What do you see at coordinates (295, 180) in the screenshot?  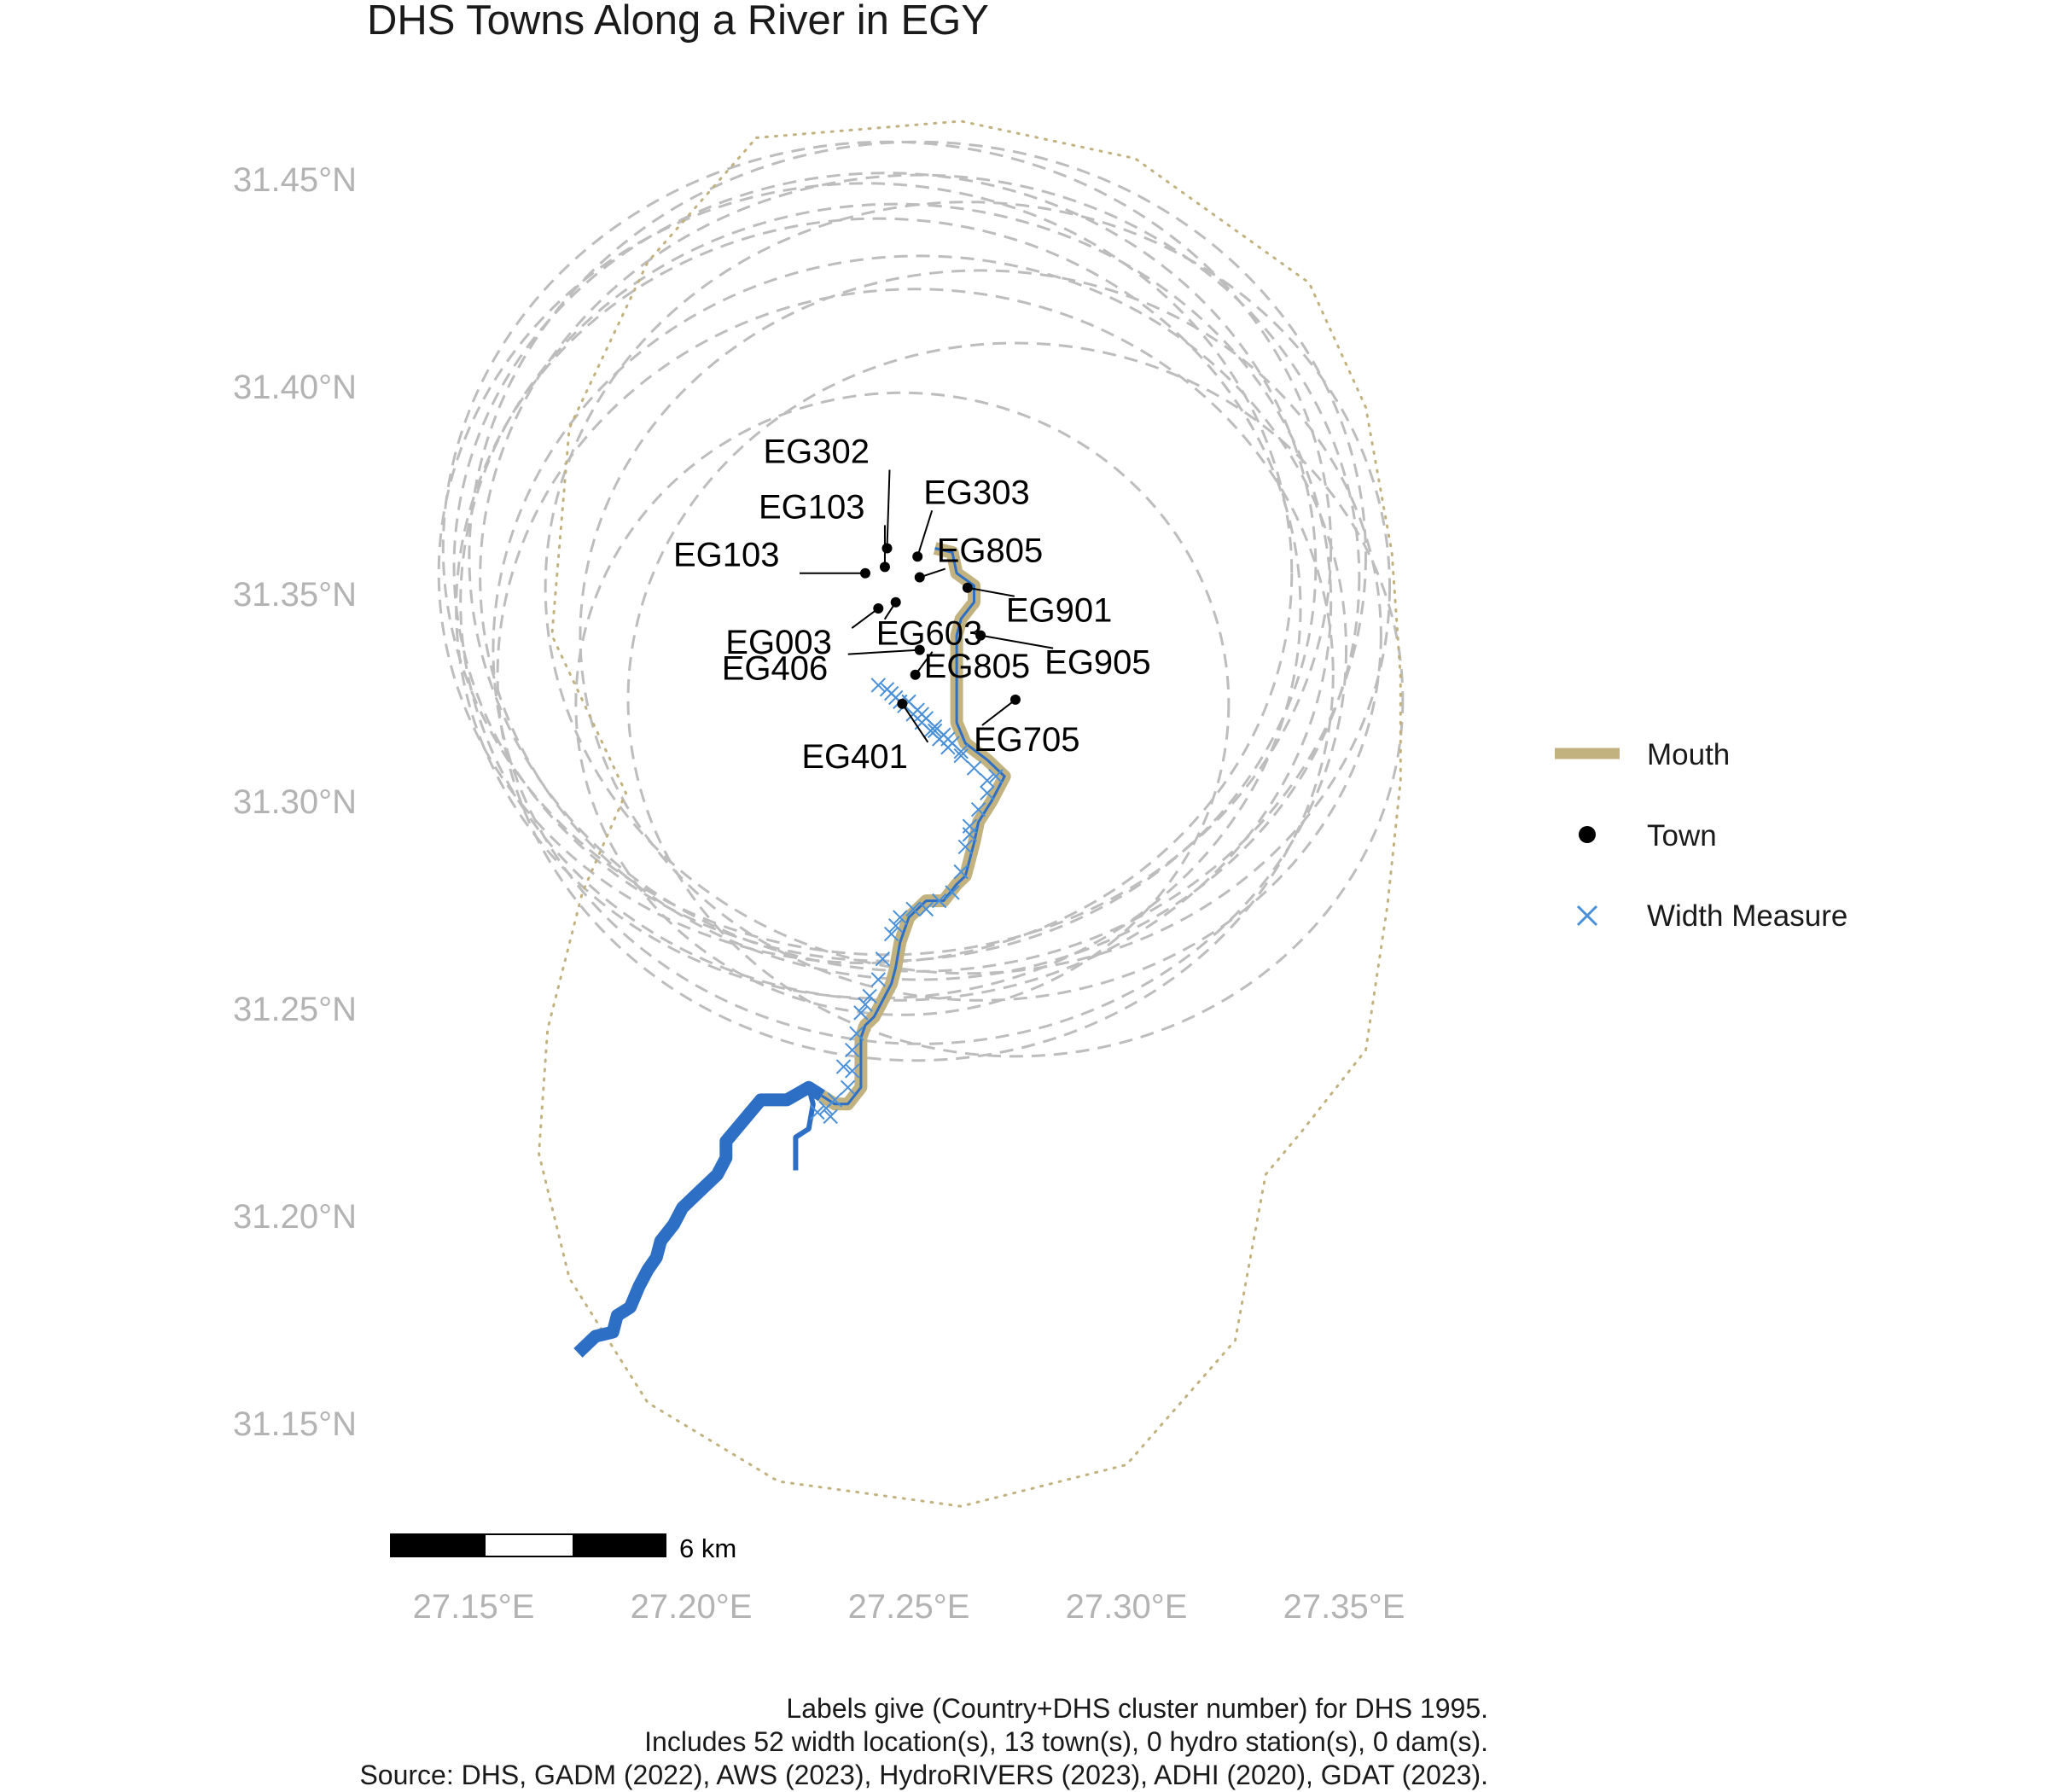 I see `y-tick-label: 31.45°N` at bounding box center [295, 180].